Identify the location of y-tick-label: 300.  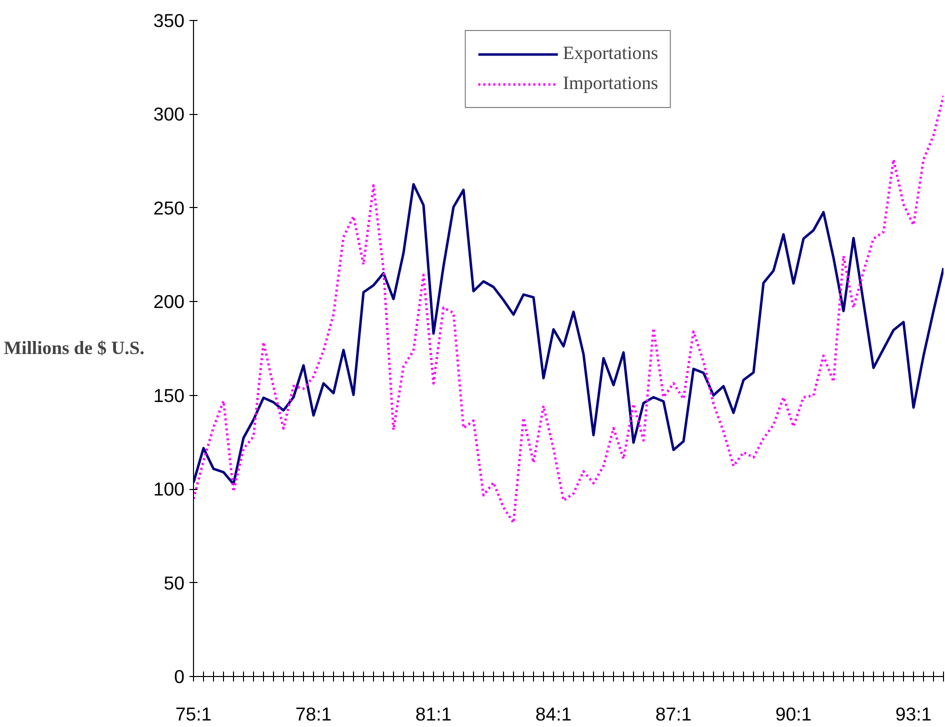
(169, 114).